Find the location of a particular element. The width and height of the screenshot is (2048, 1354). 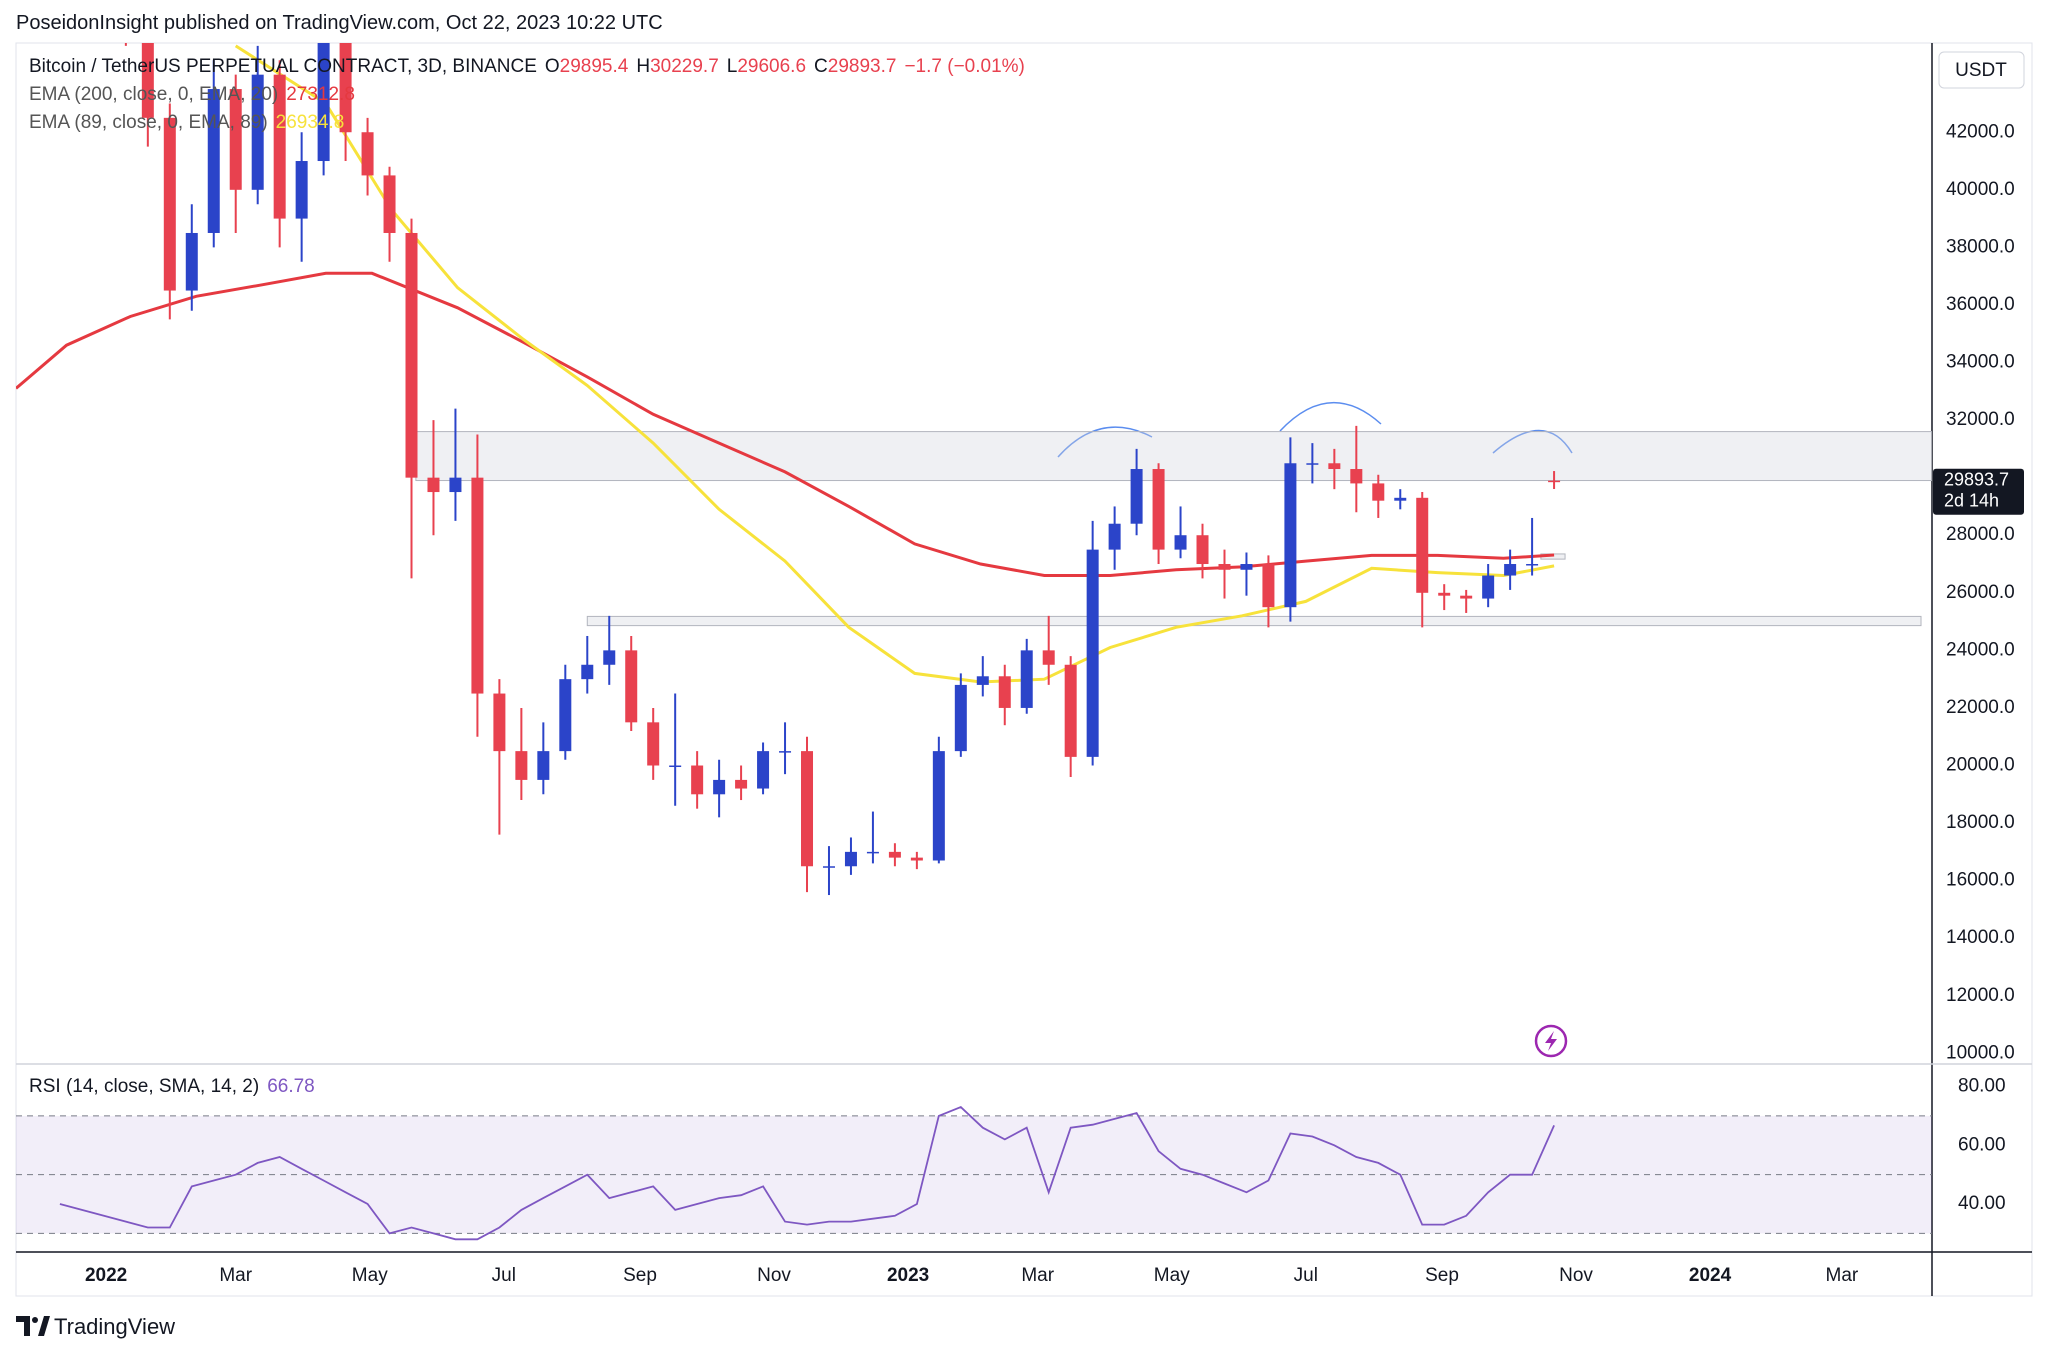

y-tick-label: 36000.0 is located at coordinates (1980, 304).